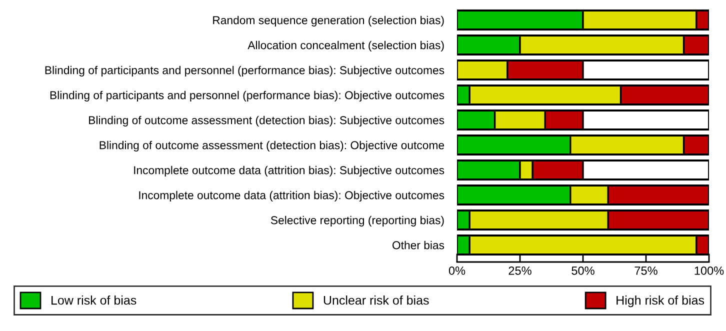 This screenshot has width=726, height=331. I want to click on x-tick-label: 25%, so click(520, 270).